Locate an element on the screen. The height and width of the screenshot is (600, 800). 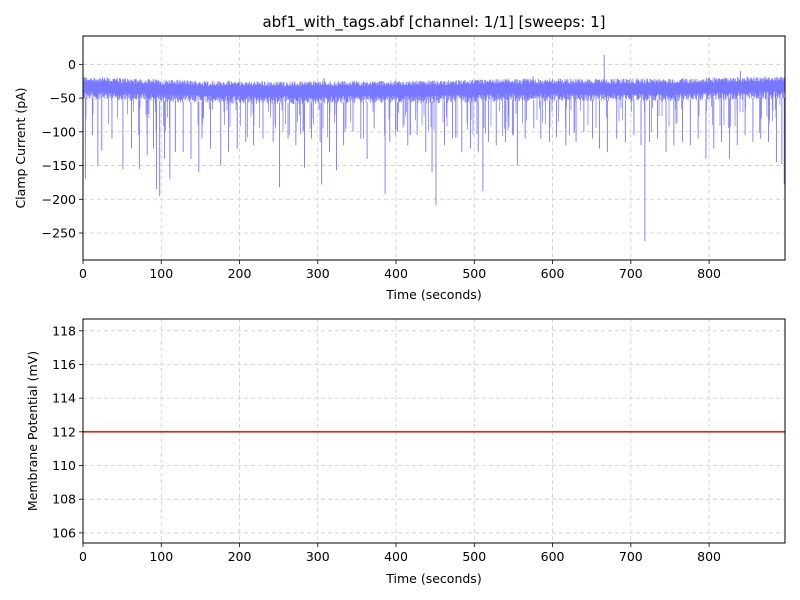
y-tick-label: 0 is located at coordinates (72, 64).